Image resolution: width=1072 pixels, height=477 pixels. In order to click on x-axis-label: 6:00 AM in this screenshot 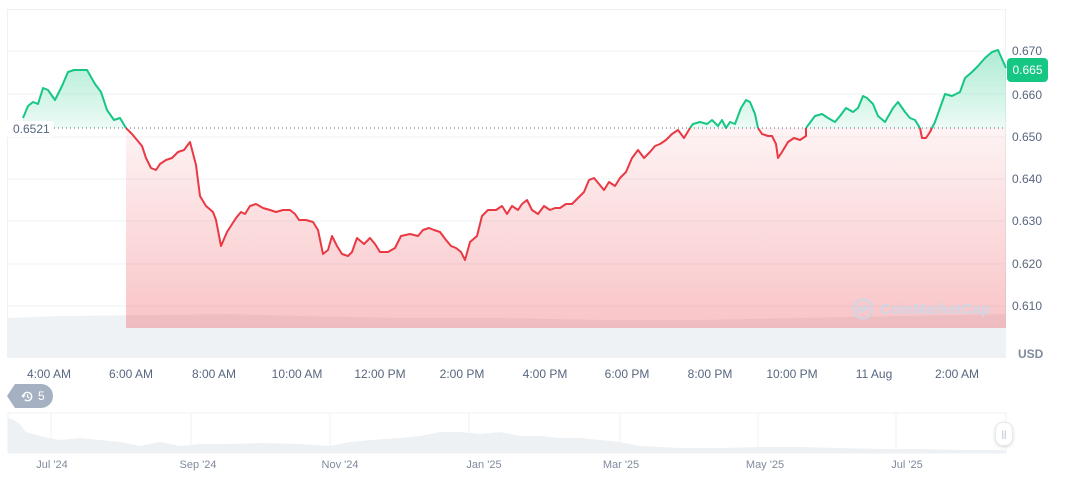, I will do `click(131, 374)`.